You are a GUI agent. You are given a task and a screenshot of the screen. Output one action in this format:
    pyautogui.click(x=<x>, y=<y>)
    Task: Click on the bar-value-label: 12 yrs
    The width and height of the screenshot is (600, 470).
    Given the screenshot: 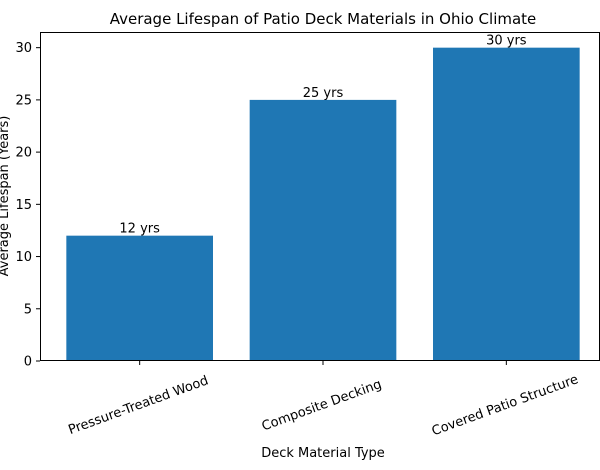 What is the action you would take?
    pyautogui.click(x=139, y=229)
    